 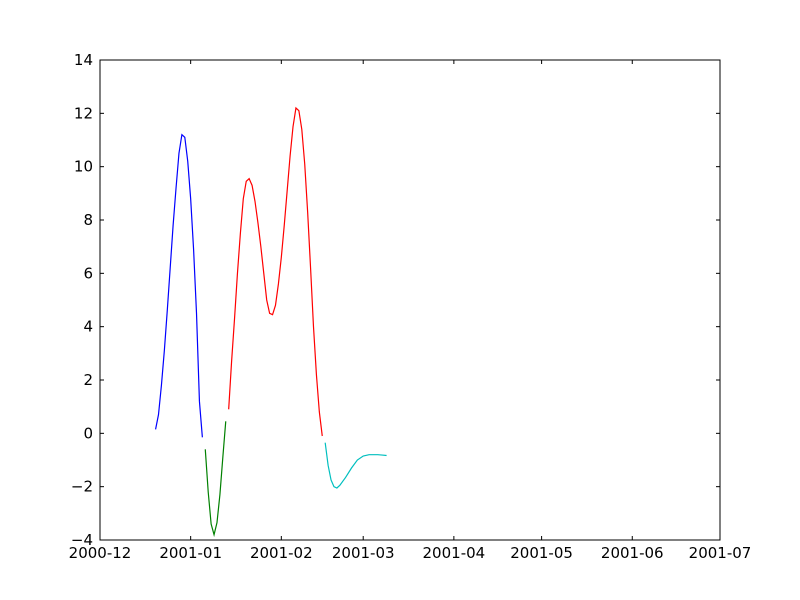 What do you see at coordinates (88, 273) in the screenshot?
I see `y-tick-label: 6` at bounding box center [88, 273].